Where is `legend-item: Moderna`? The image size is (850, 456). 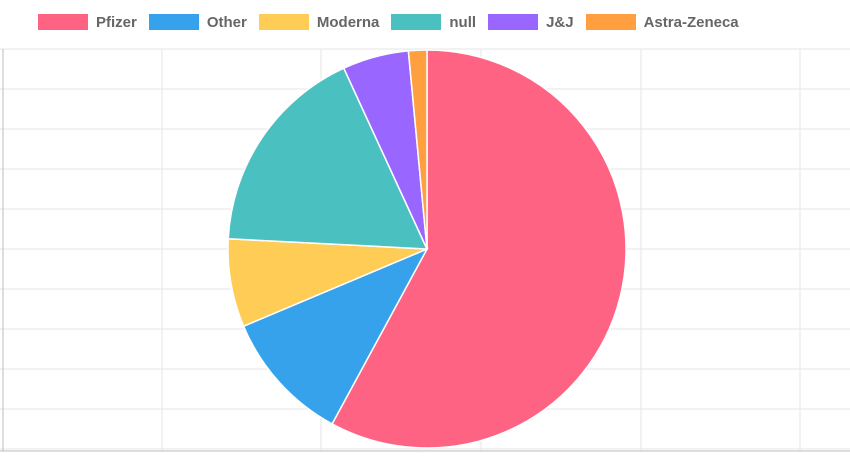 legend-item: Moderna is located at coordinates (319, 22).